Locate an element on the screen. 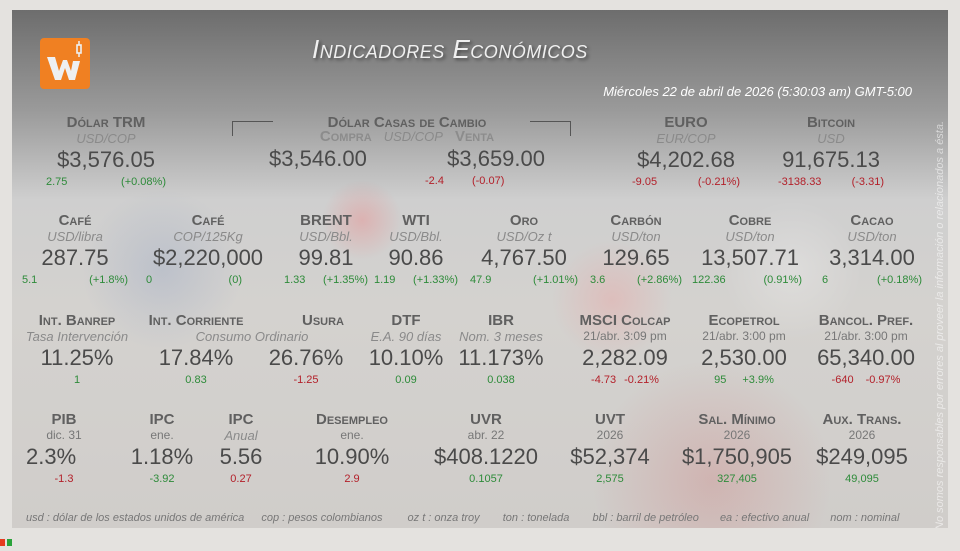 This screenshot has height=551, width=960. indicator-period: abr. 22 is located at coordinates (486, 435).